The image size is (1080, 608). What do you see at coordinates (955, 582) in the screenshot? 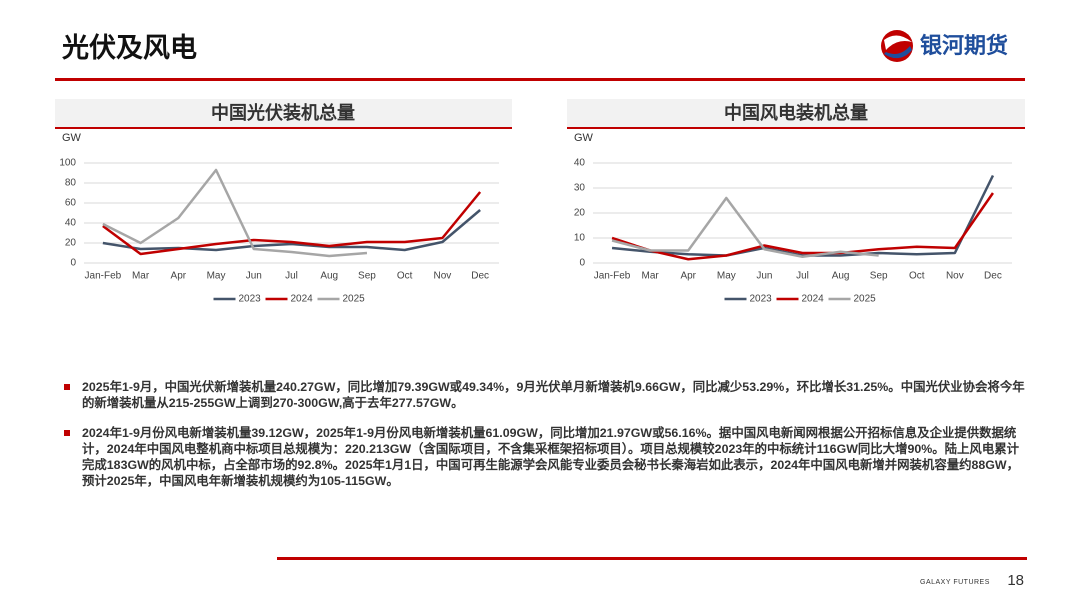
I see `footer-brand: GALAXY FUTURES` at bounding box center [955, 582].